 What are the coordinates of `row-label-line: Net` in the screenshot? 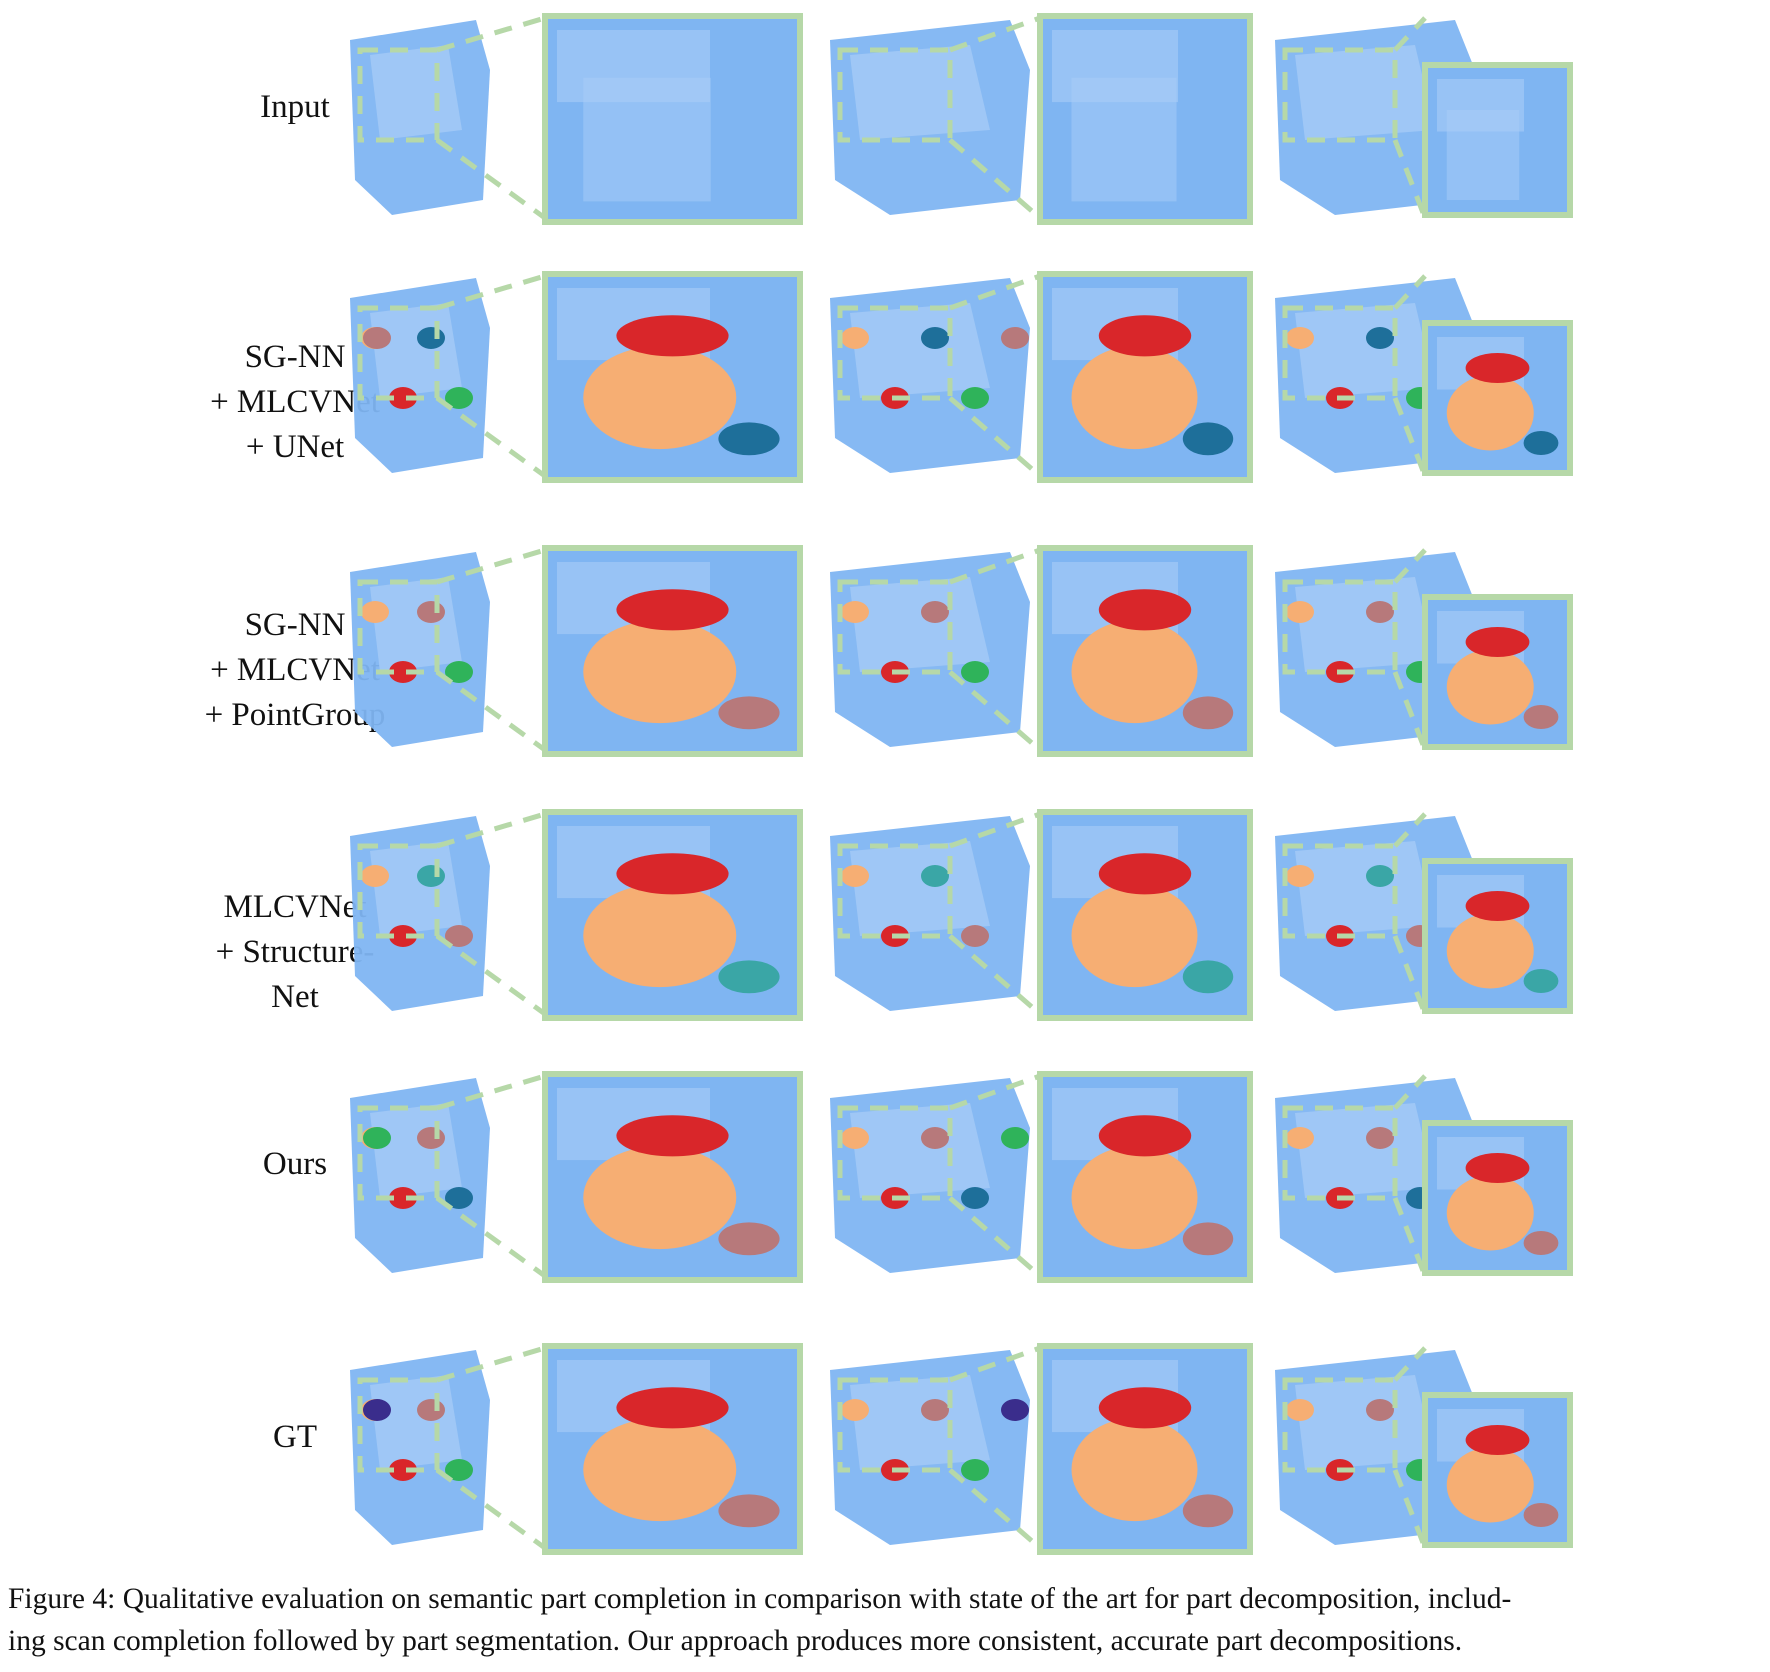 It's located at (295, 997).